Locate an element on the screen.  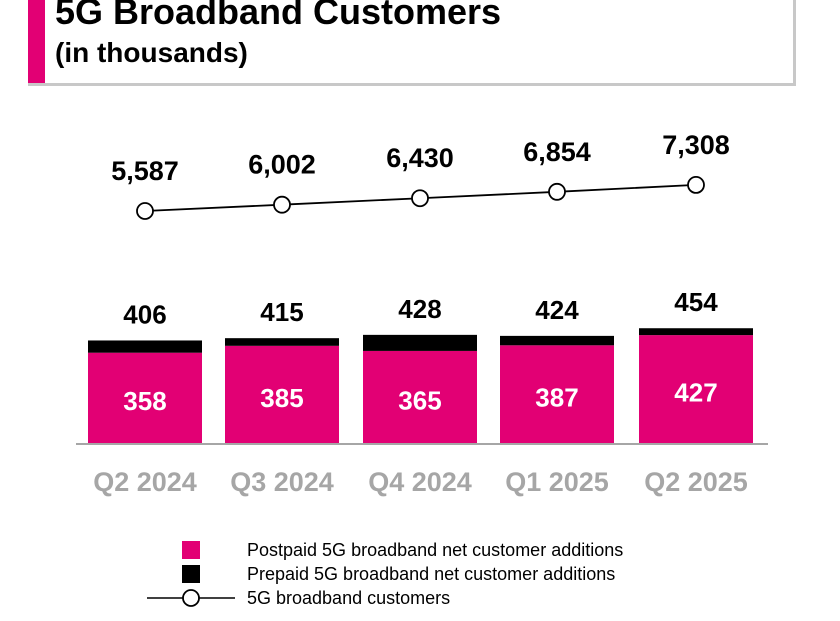
line-label-1: 5,587 is located at coordinates (145, 171).